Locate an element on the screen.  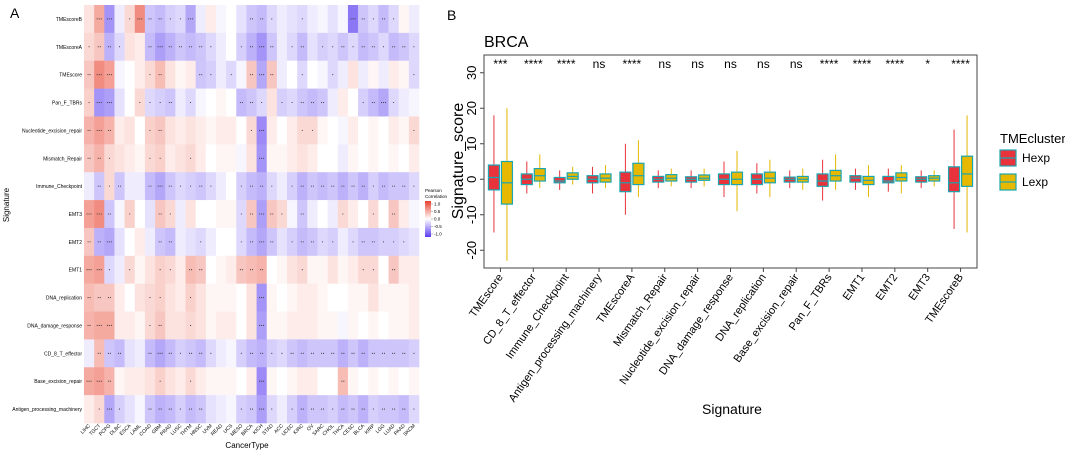
heatmap-row-label: TMEscore is located at coordinates (70, 76).